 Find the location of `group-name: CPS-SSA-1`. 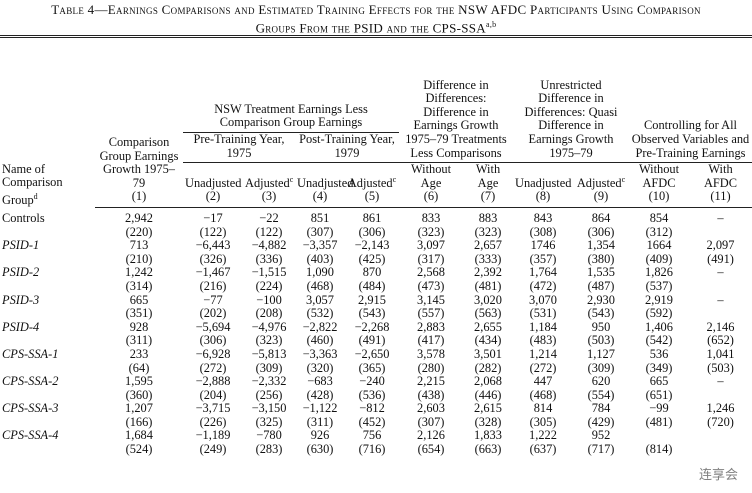

group-name: CPS-SSA-1 is located at coordinates (30, 353).